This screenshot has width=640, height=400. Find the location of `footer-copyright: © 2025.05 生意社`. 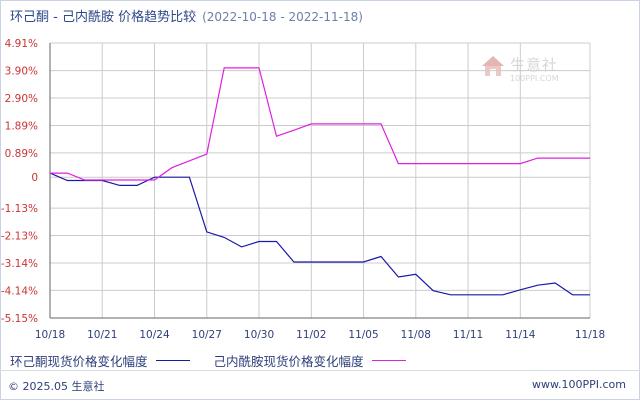

footer-copyright: © 2025.05 生意社 is located at coordinates (56, 386).